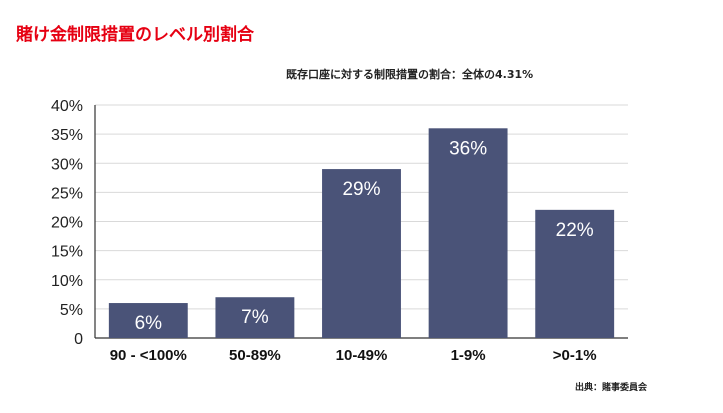 This screenshot has width=723, height=413. I want to click on x-tick-label: 10-49%, so click(362, 355).